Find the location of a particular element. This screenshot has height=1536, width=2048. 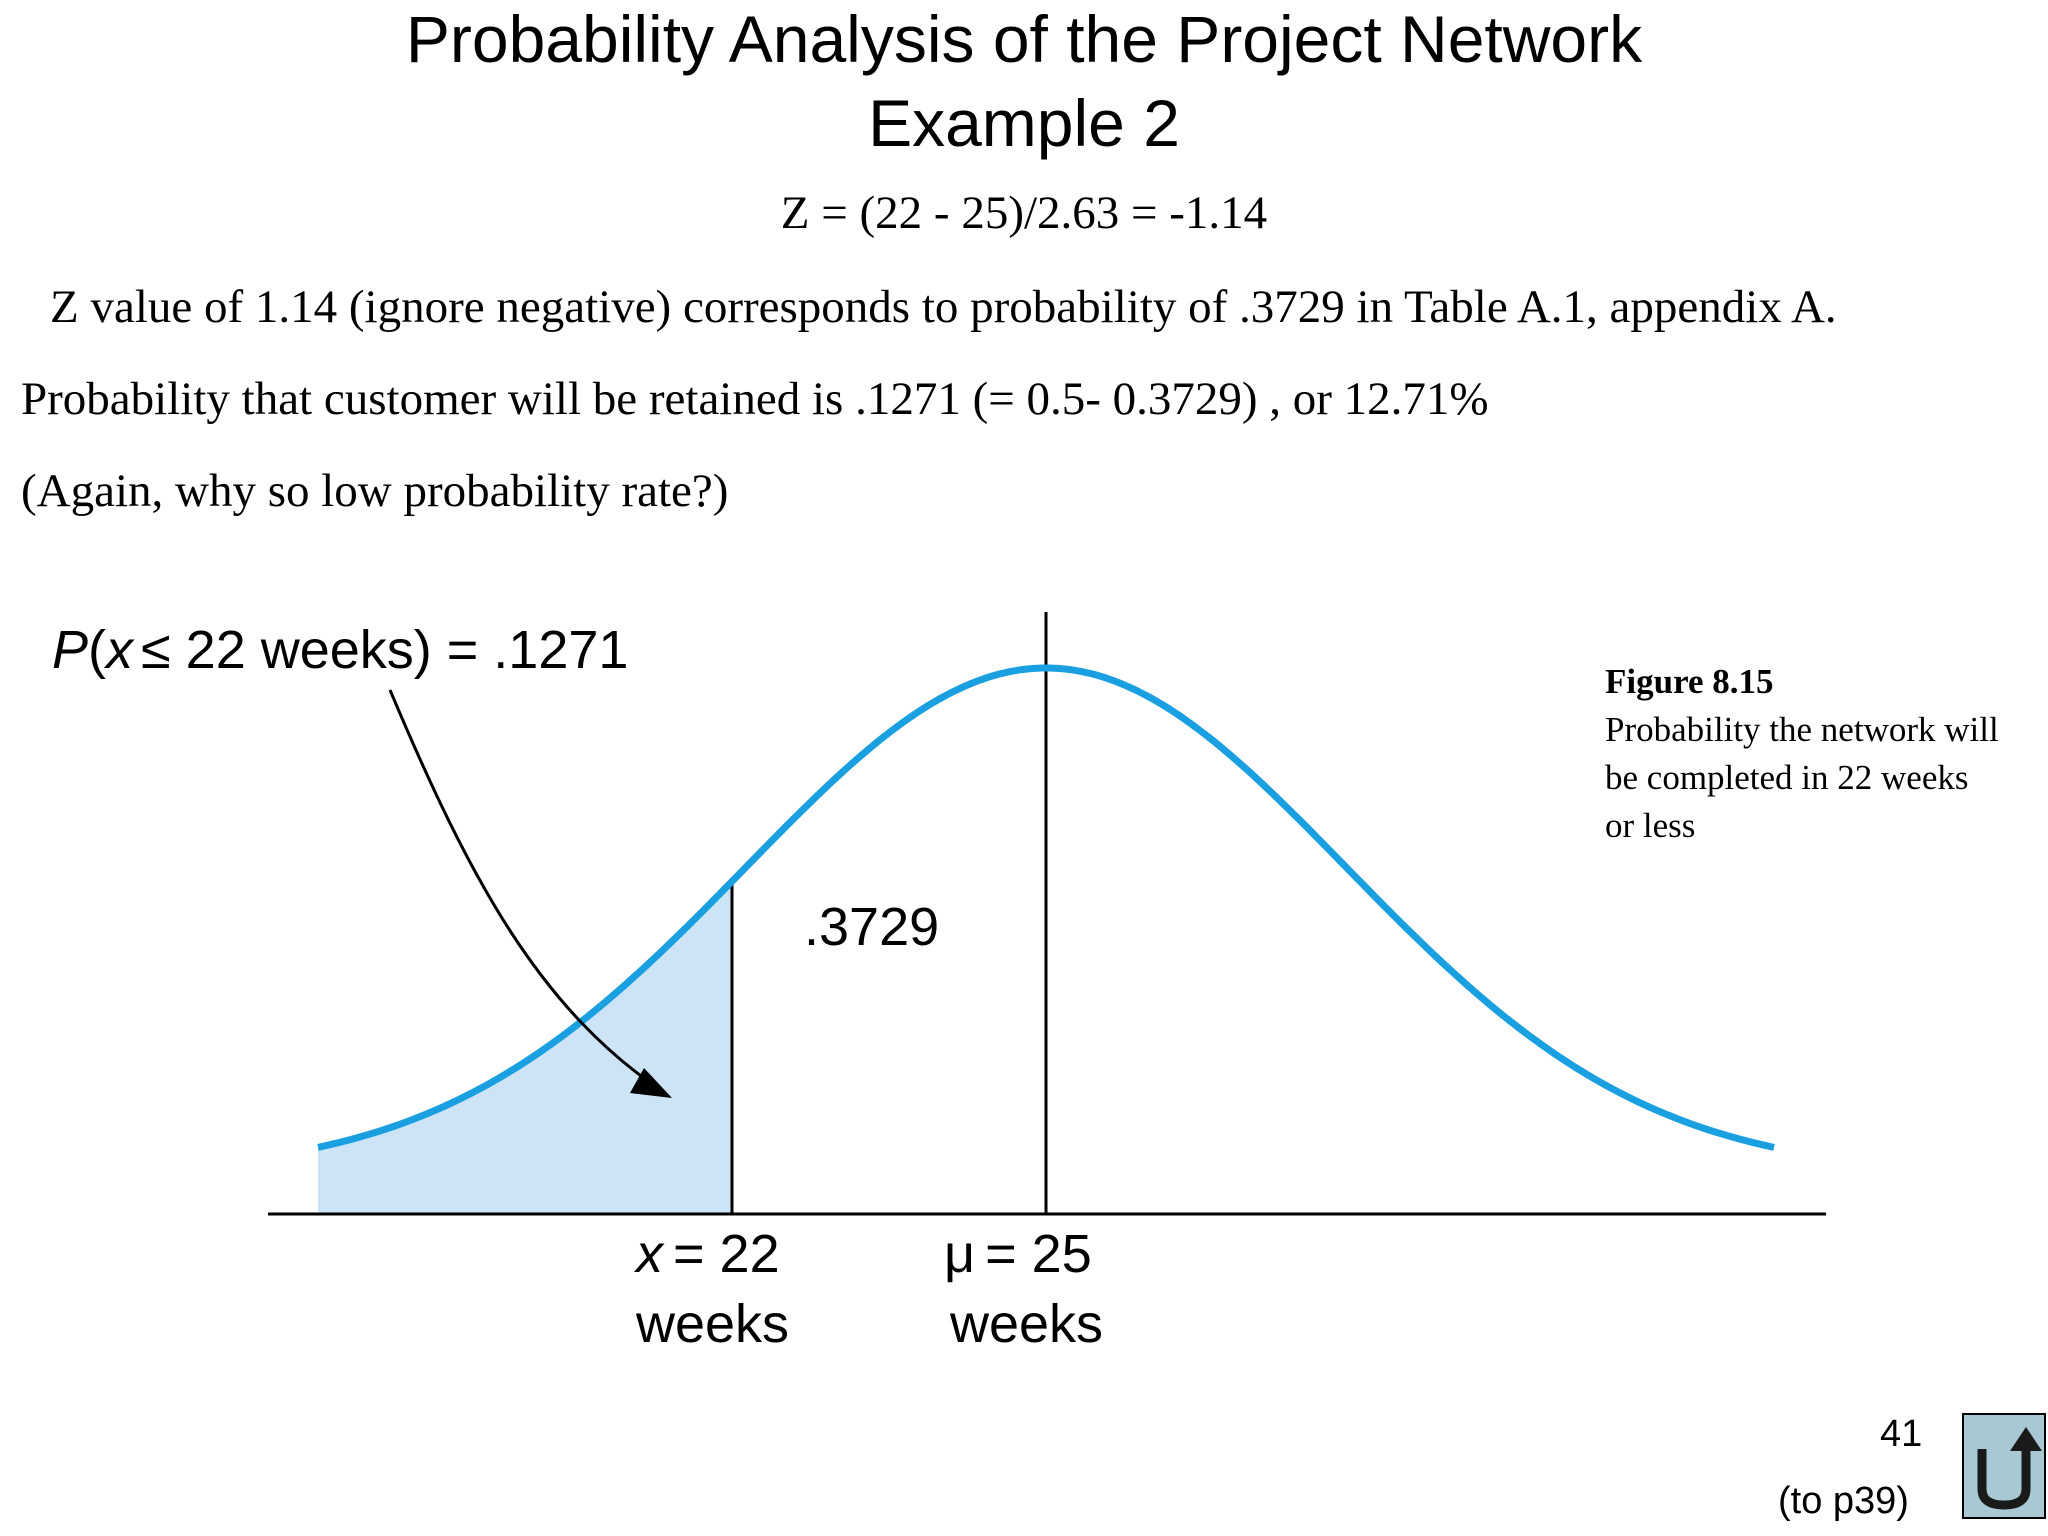

probability-label: P(x ≤ 22 weeks) = .1271 is located at coordinates (340, 650).